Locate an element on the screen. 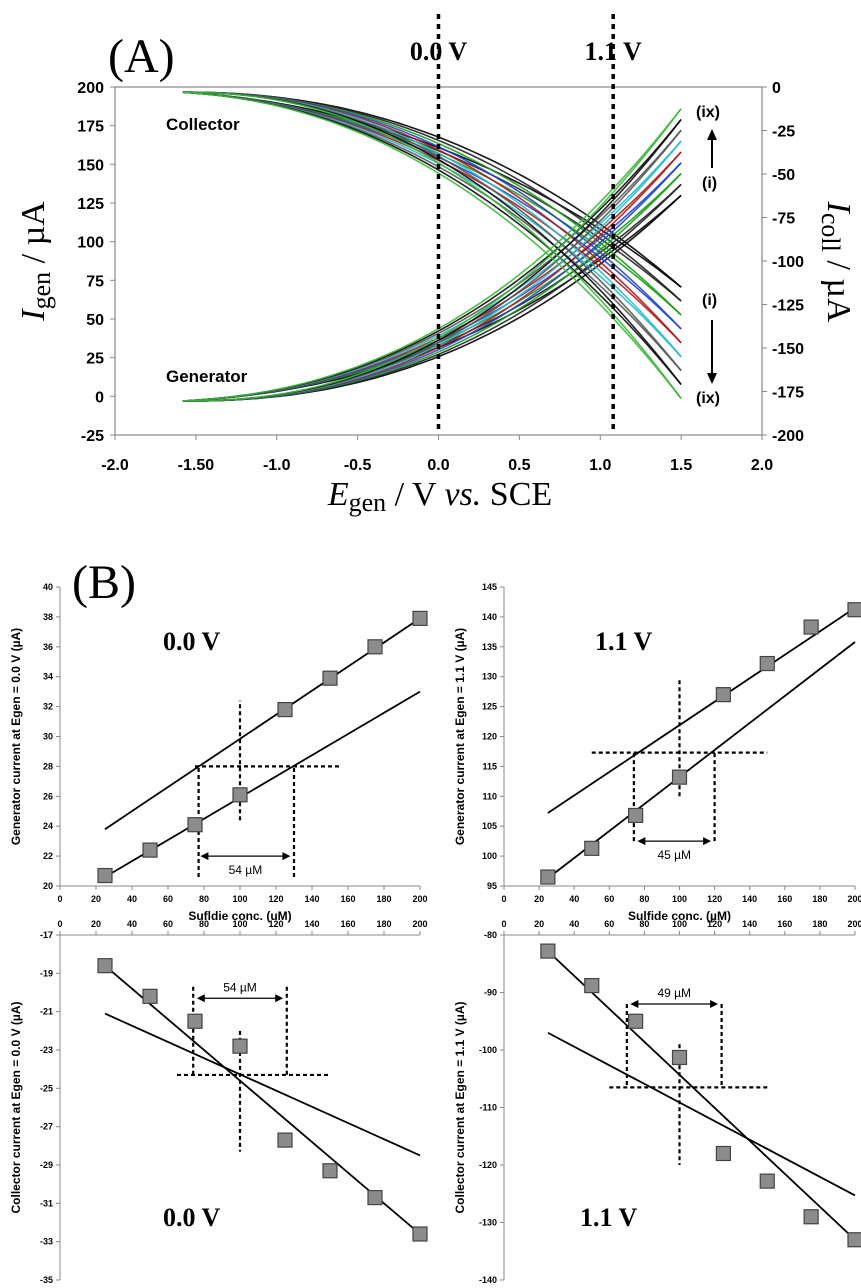 The width and height of the screenshot is (861, 1288). y-left-tick-label: 125 is located at coordinates (90, 204).